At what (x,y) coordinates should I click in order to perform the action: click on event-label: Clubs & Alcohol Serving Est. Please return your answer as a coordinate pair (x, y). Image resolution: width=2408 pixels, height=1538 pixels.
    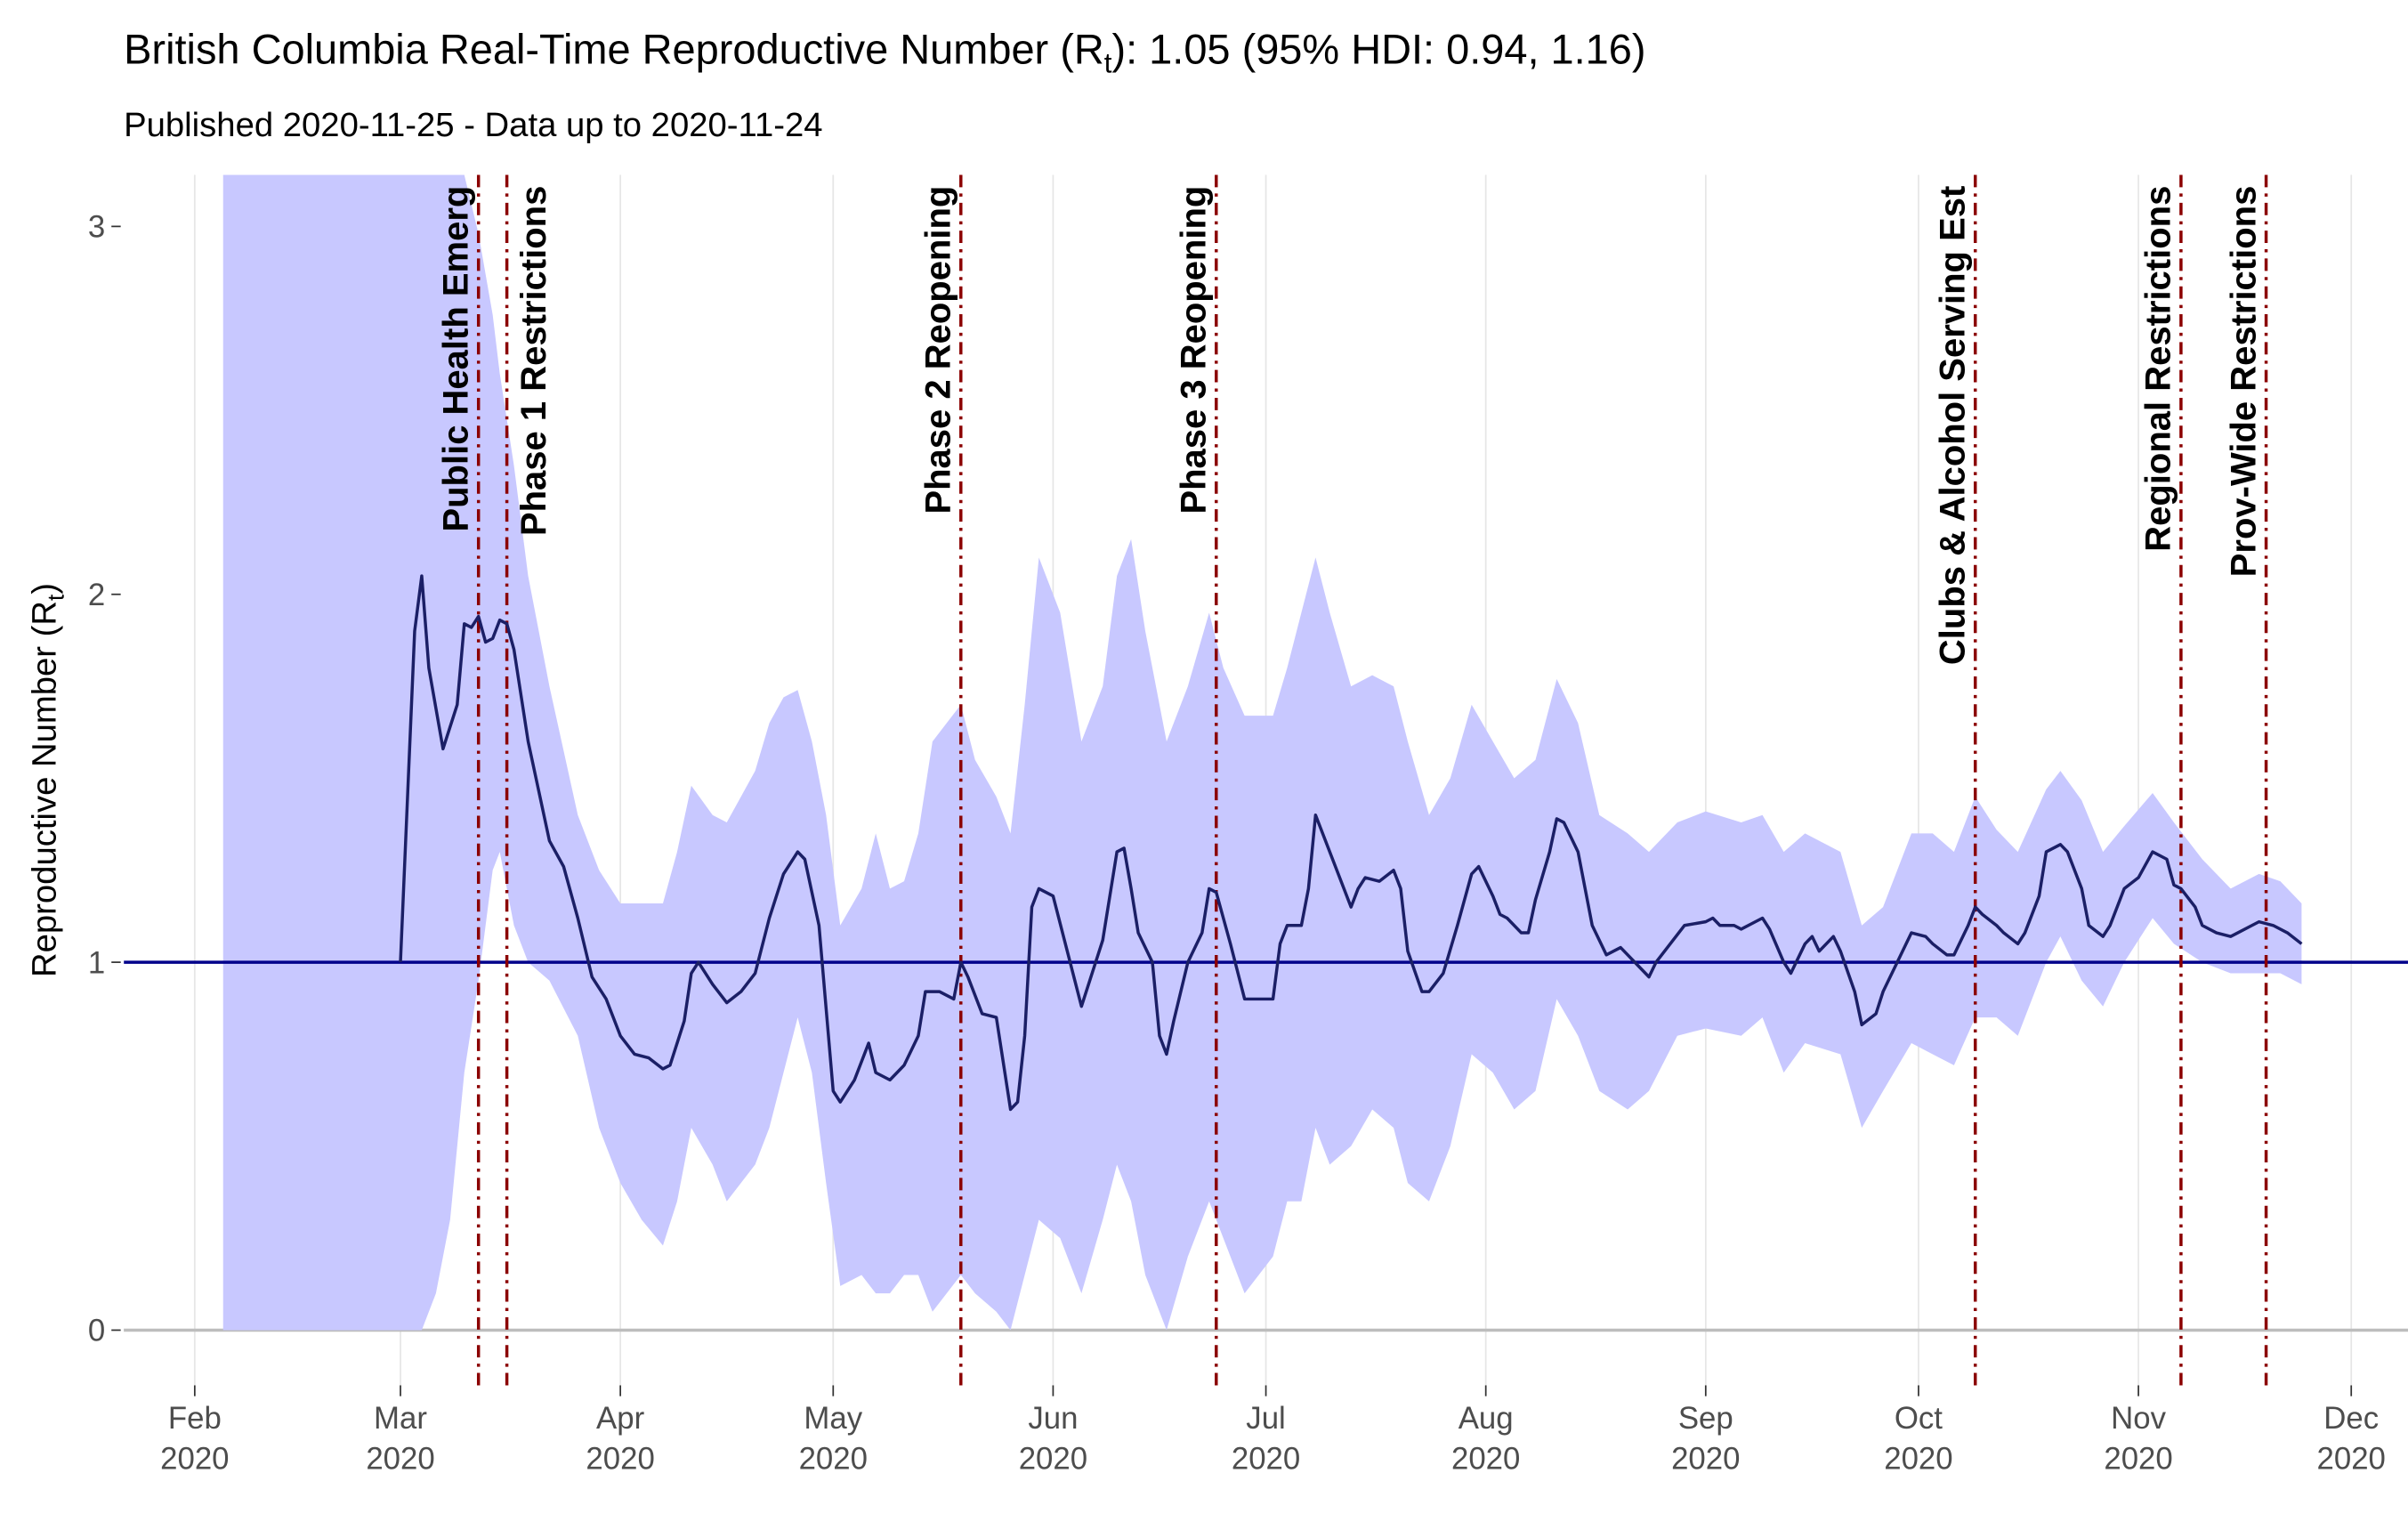
    Looking at the image, I should click on (1953, 425).